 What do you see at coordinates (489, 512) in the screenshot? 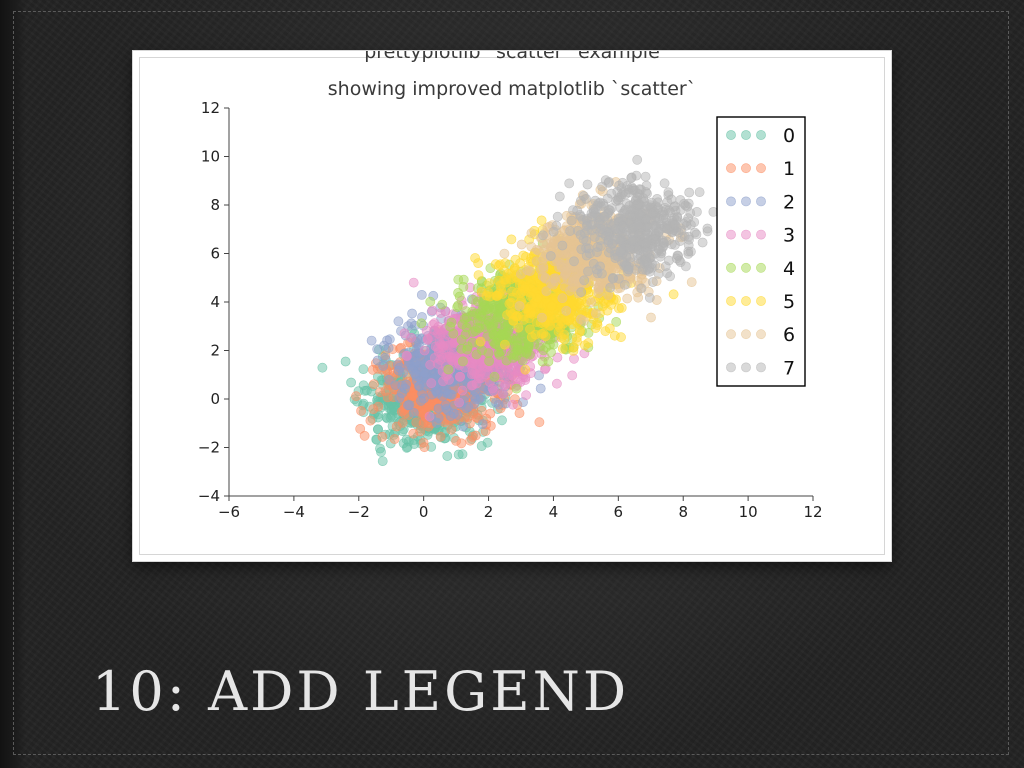
I see `x-tick-label: 2` at bounding box center [489, 512].